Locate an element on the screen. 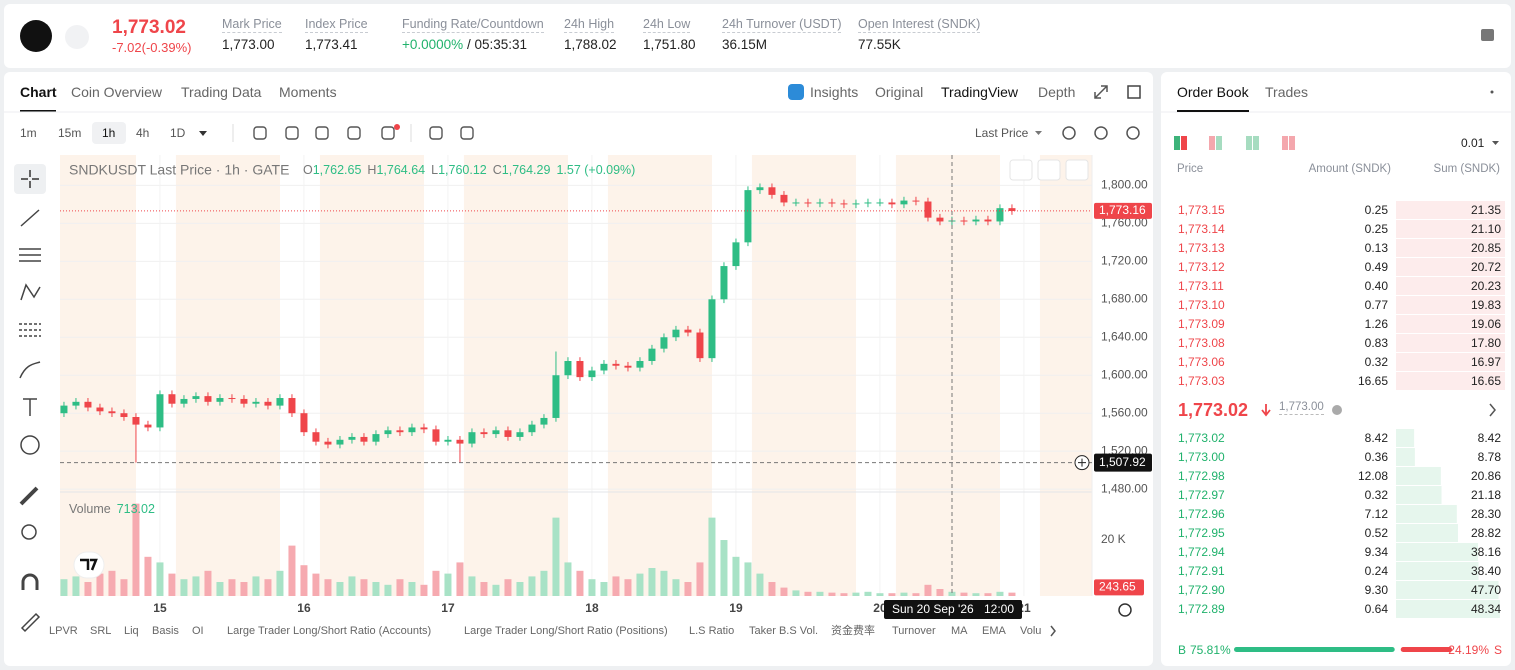  price-type: Last Price is located at coordinates (1002, 133).